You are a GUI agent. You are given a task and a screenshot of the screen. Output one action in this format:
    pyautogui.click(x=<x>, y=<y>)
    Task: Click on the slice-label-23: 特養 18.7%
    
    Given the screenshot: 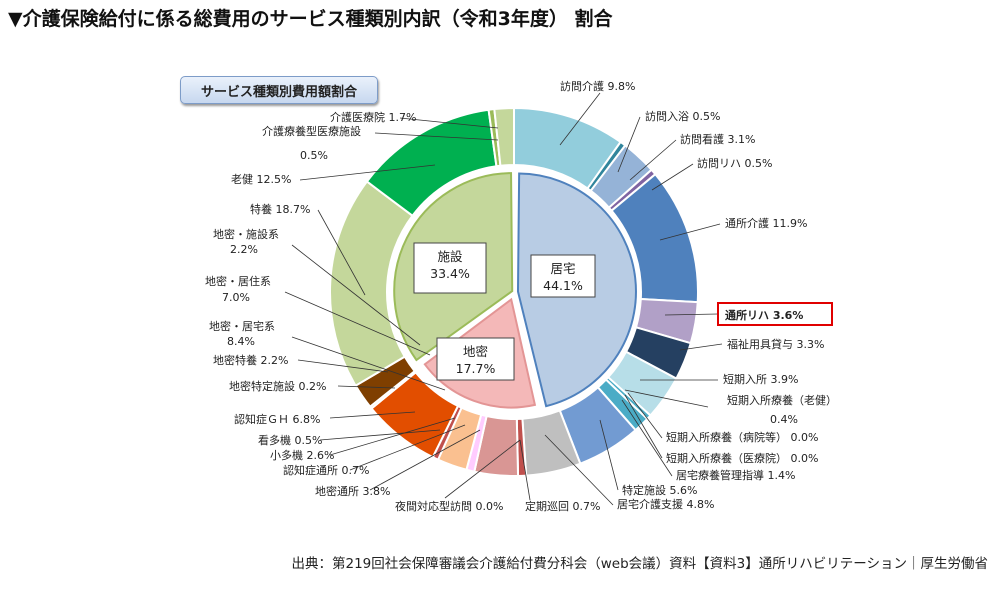 What is the action you would take?
    pyautogui.click(x=280, y=209)
    